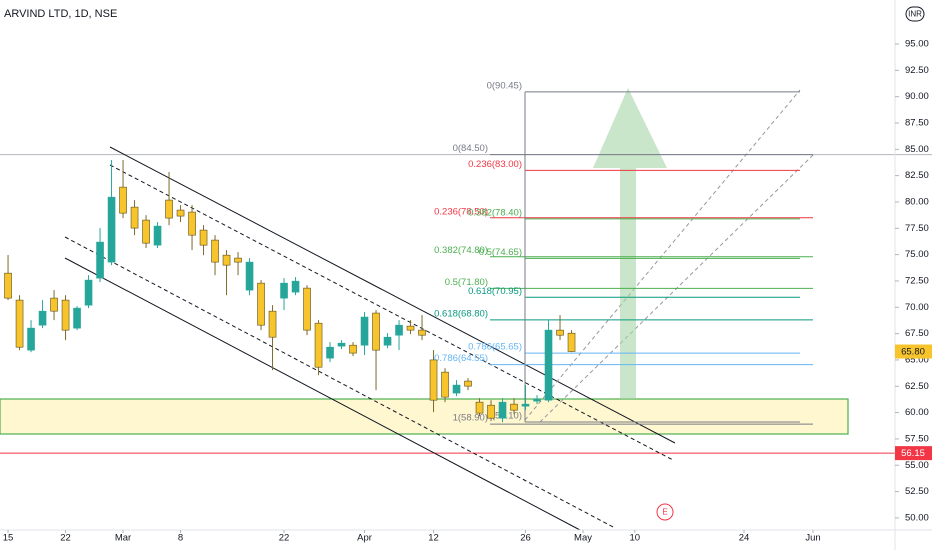 The width and height of the screenshot is (932, 550). What do you see at coordinates (744, 538) in the screenshot?
I see `x-tick-label: 24` at bounding box center [744, 538].